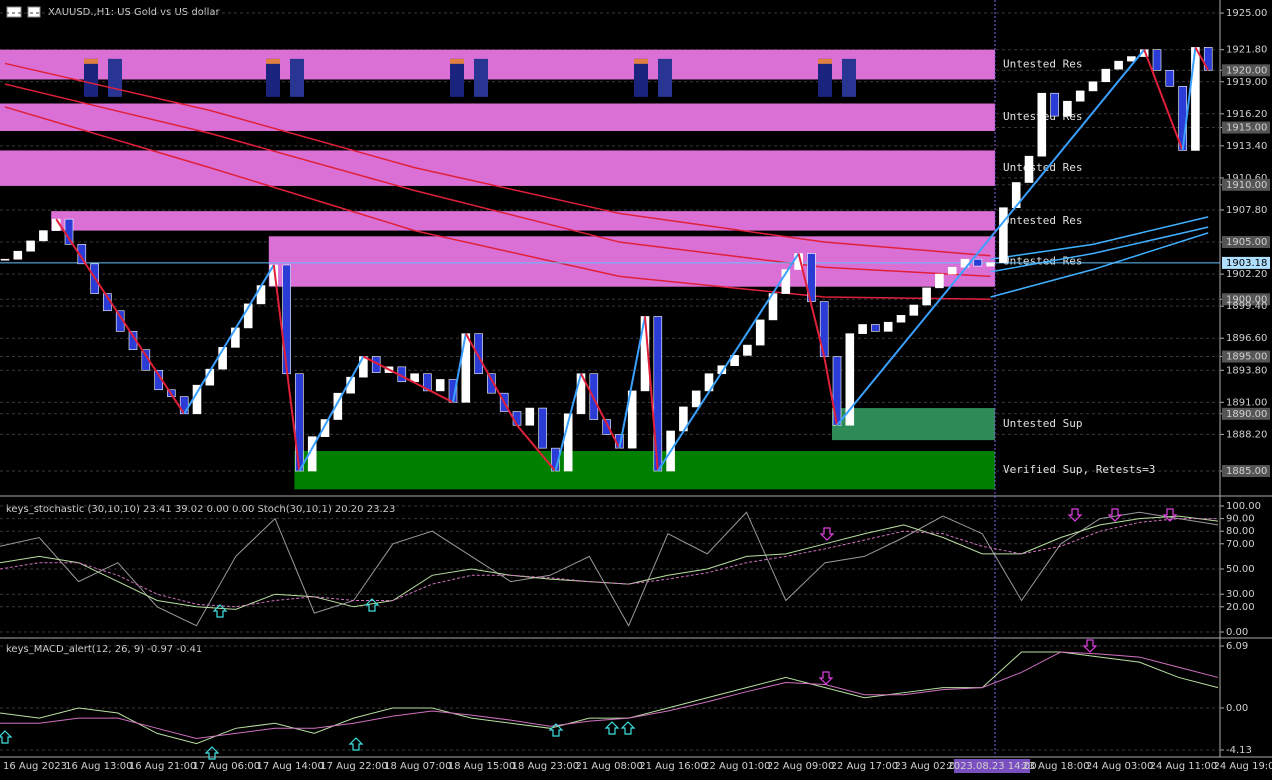 The width and height of the screenshot is (1272, 780). Describe the element at coordinates (1119, 766) in the screenshot. I see `x-tick-label: 24 Aug 03:00` at that location.